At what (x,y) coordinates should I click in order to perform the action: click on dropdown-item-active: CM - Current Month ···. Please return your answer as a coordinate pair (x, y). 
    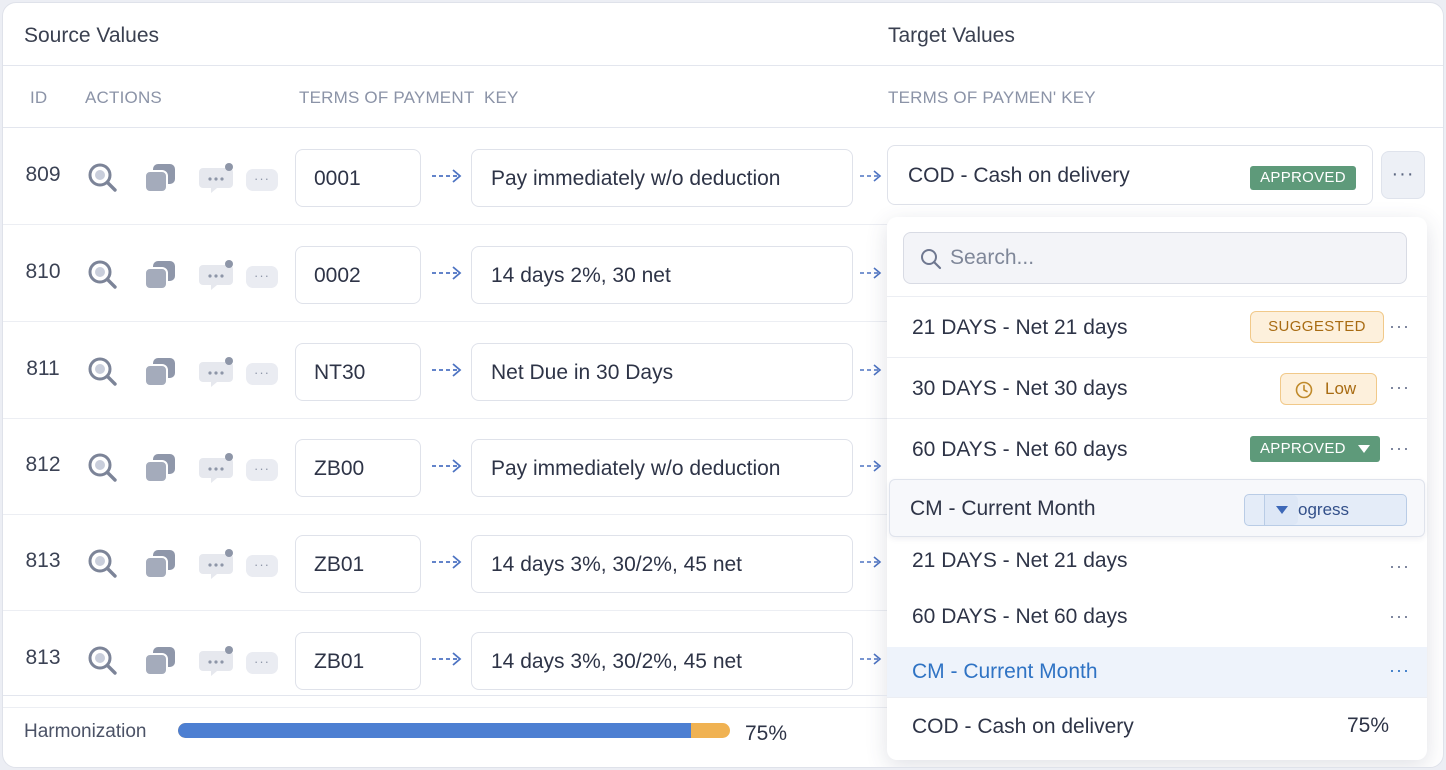
    Looking at the image, I should click on (1157, 672).